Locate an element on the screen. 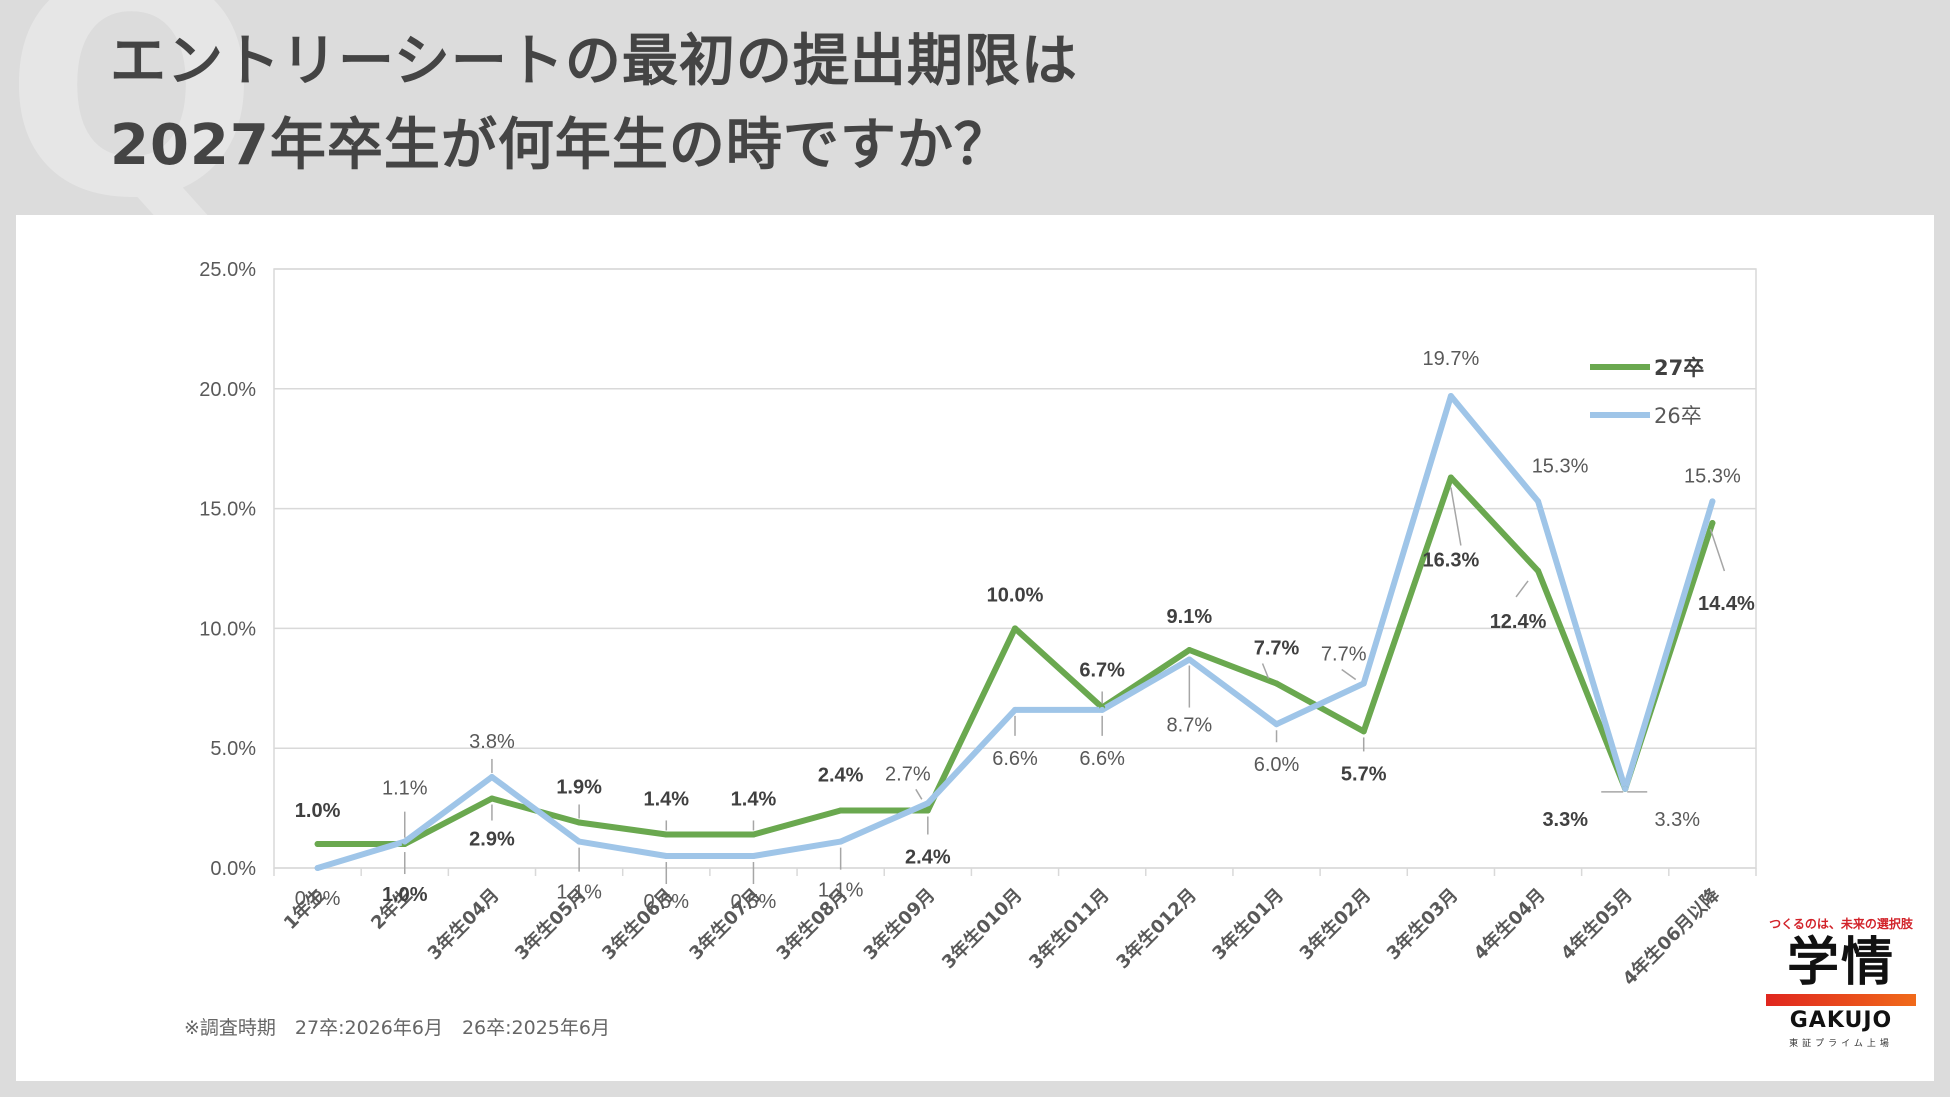  y-tick-label: 20.0% is located at coordinates (227, 390).